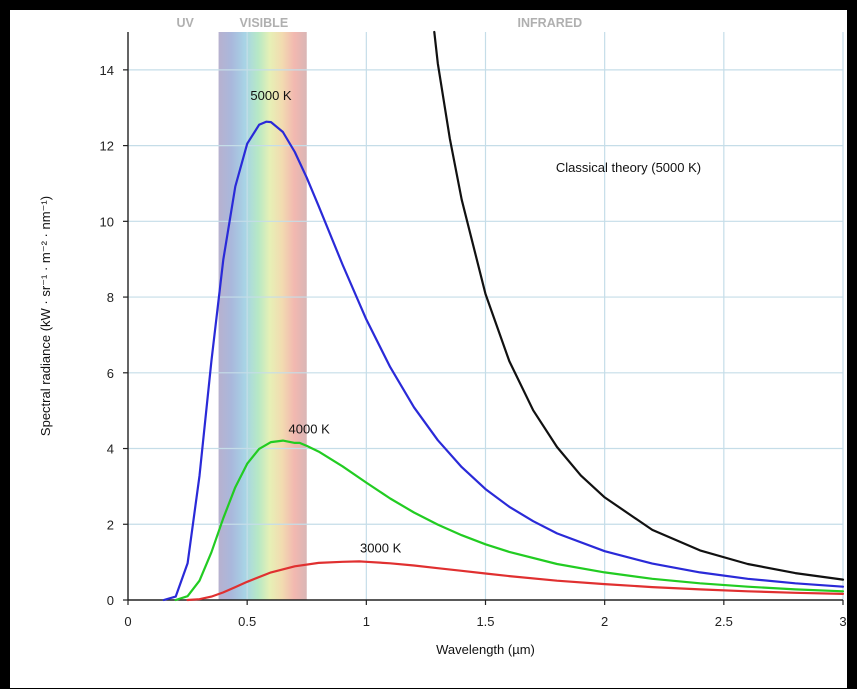 The height and width of the screenshot is (689, 857). I want to click on annotation-0: 5000 K, so click(271, 95).